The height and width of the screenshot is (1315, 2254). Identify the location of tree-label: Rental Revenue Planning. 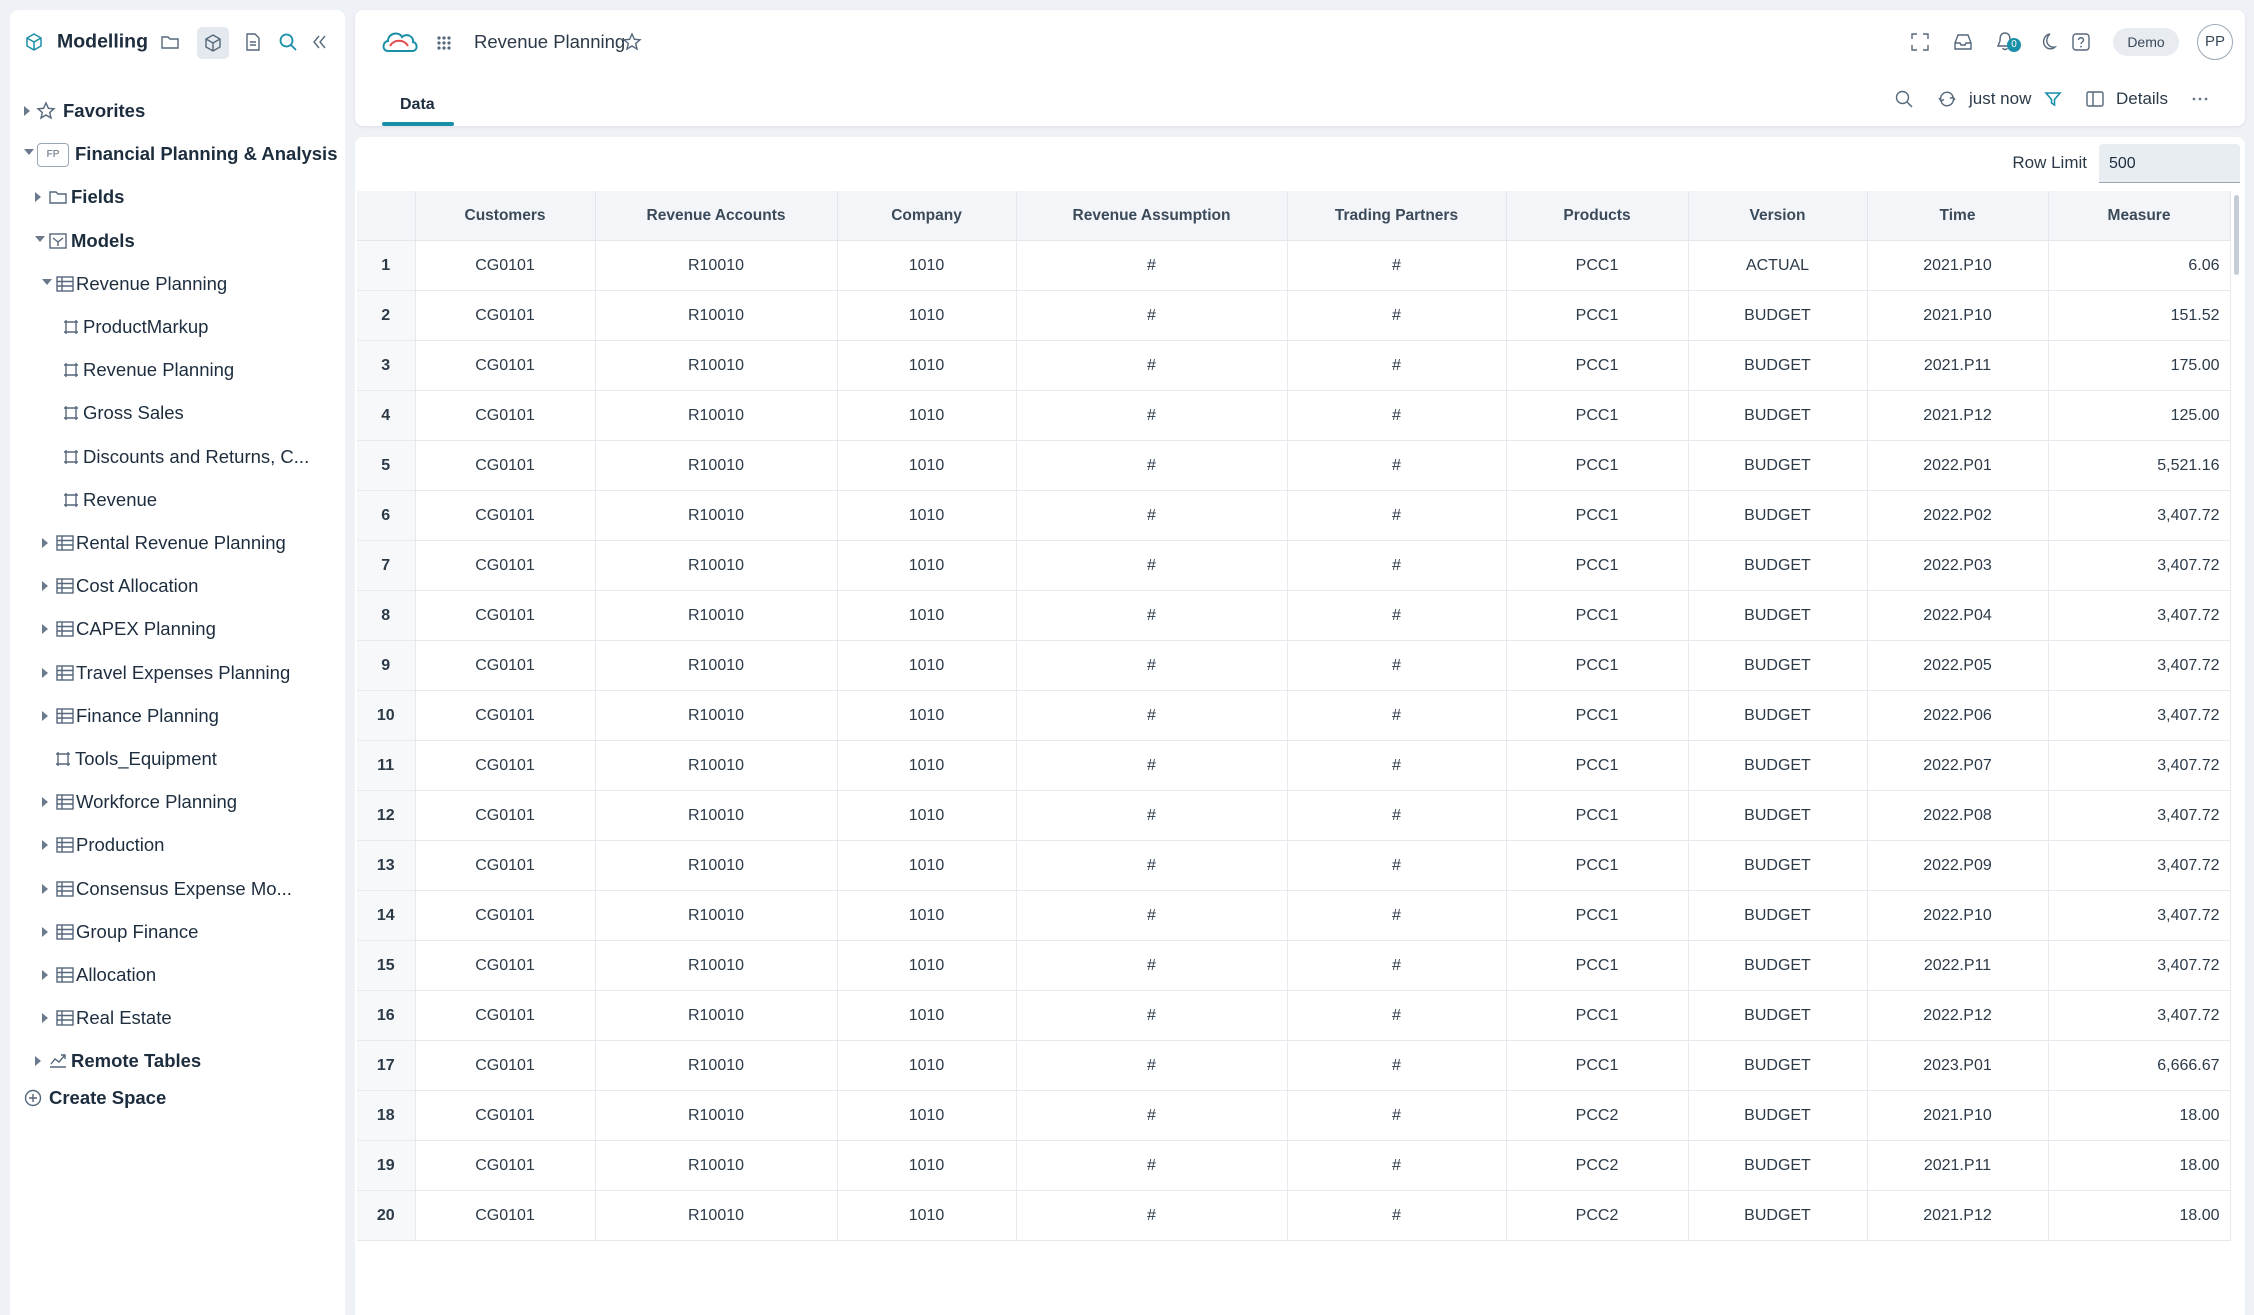
(181, 543).